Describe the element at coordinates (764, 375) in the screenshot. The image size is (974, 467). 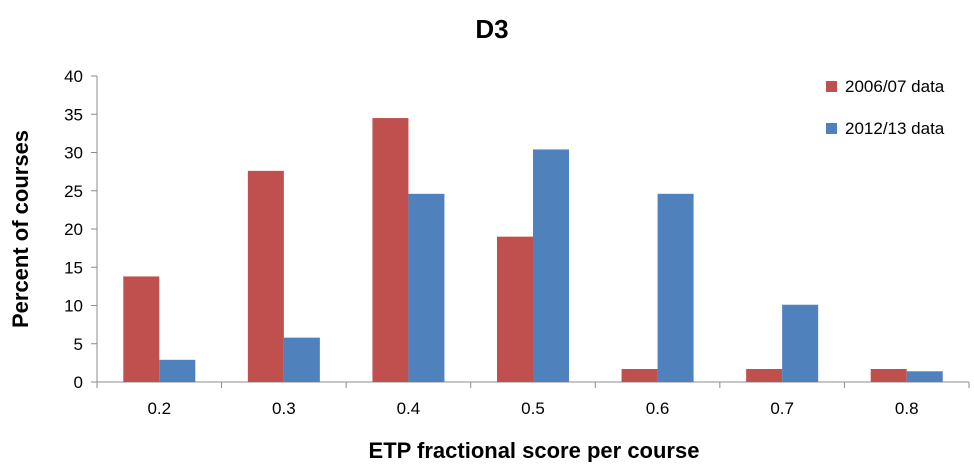
I see `bar-series-1-0.7` at that location.